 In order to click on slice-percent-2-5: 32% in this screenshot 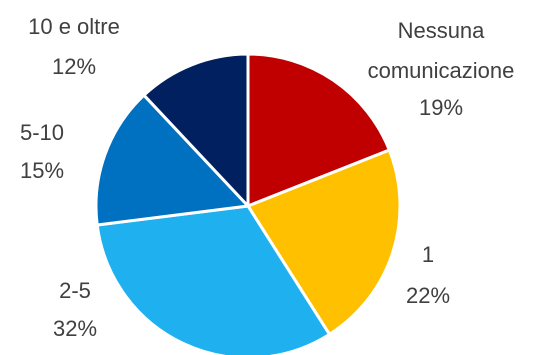, I will do `click(75, 328)`.